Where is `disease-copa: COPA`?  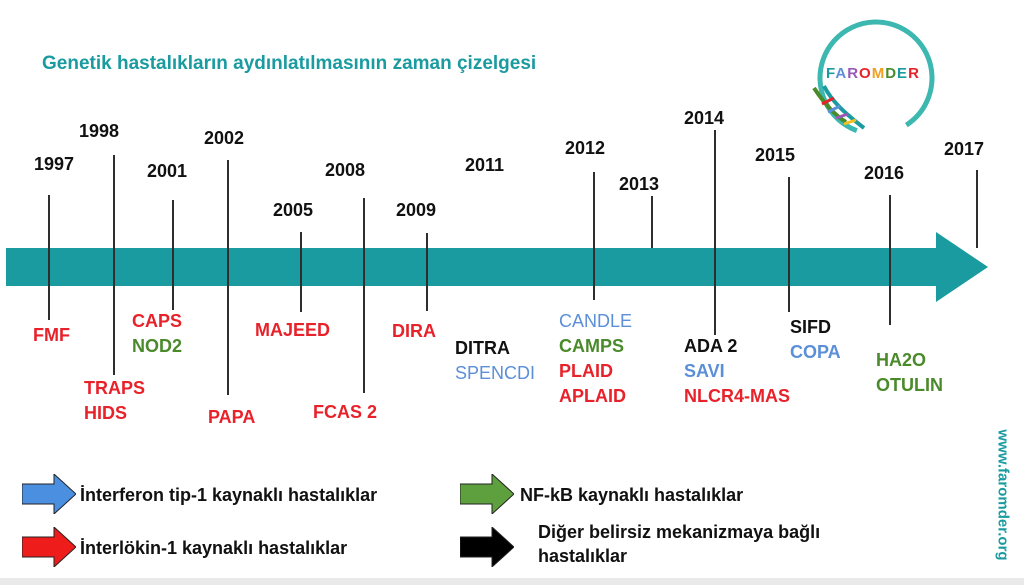 disease-copa: COPA is located at coordinates (815, 352).